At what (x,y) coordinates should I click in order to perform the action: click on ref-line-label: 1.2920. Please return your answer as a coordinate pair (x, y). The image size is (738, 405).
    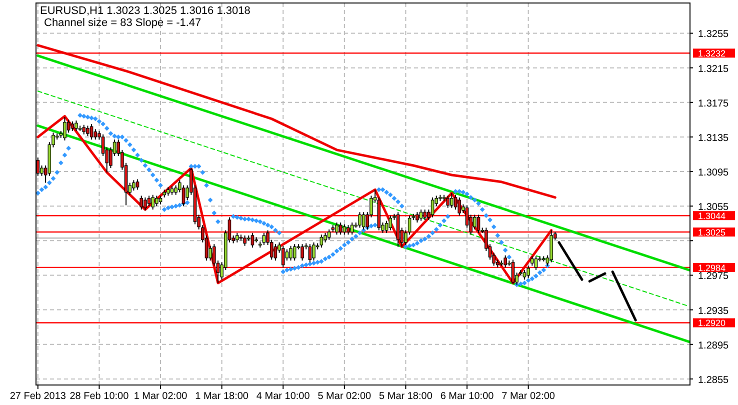
    Looking at the image, I should click on (712, 323).